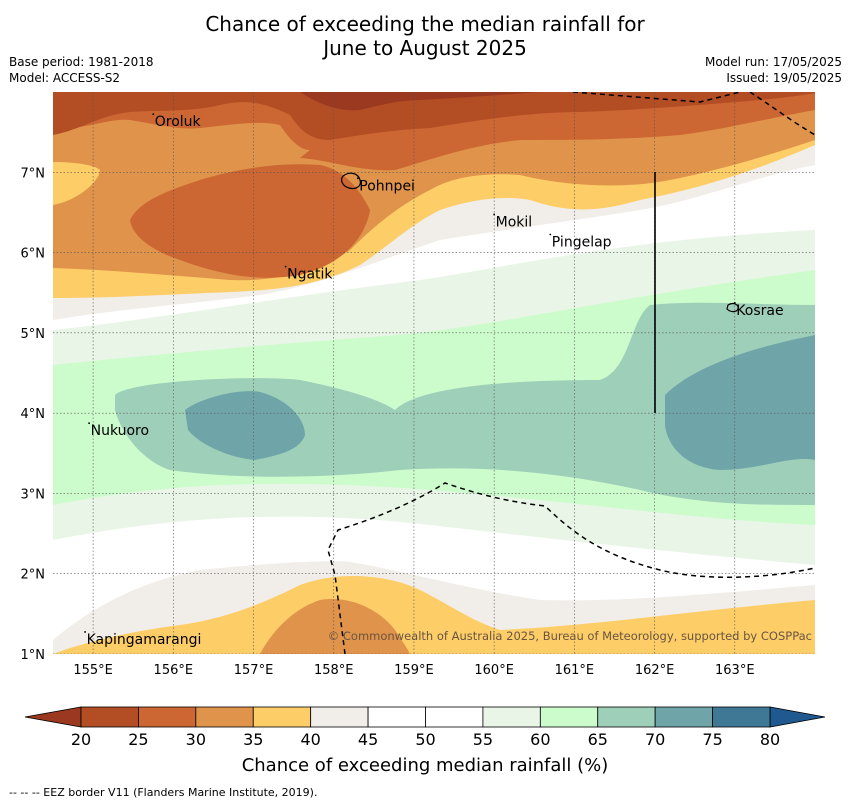  I want to click on colorbar-tick-label: 20, so click(81, 739).